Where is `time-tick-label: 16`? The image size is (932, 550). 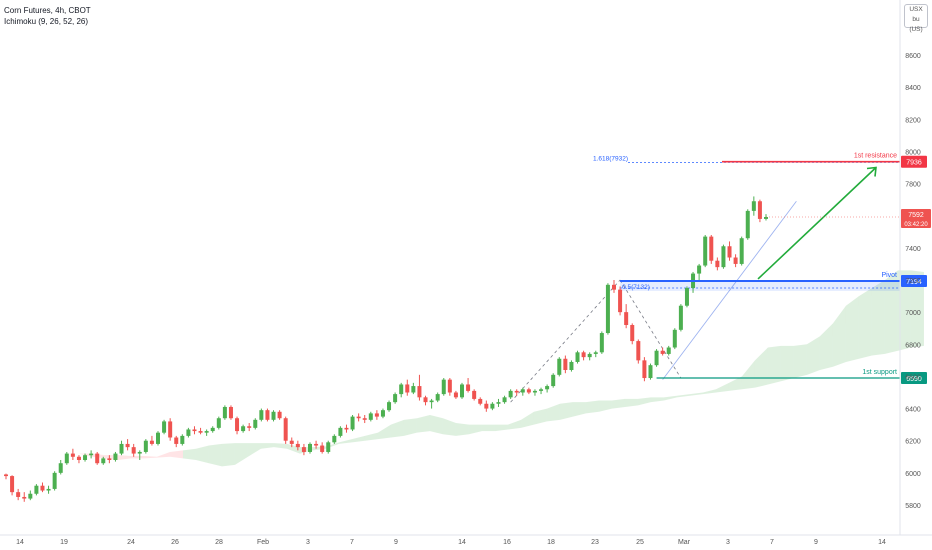 time-tick-label: 16 is located at coordinates (507, 542).